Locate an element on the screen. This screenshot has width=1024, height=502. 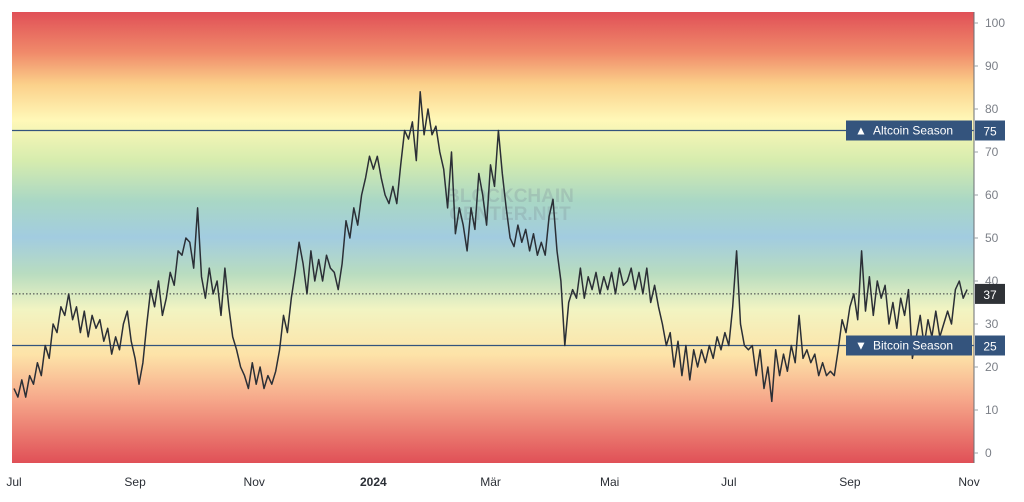
x-axis-ticks: Jul Sep Nov 2024 Mär Mai Jul Sep Nov is located at coordinates (492, 482).